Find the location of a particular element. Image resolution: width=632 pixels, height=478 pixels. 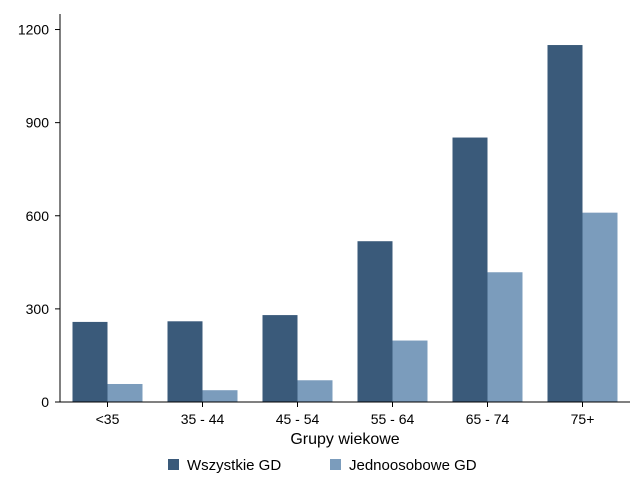

x-tick-label: 35 - 44 is located at coordinates (203, 419).